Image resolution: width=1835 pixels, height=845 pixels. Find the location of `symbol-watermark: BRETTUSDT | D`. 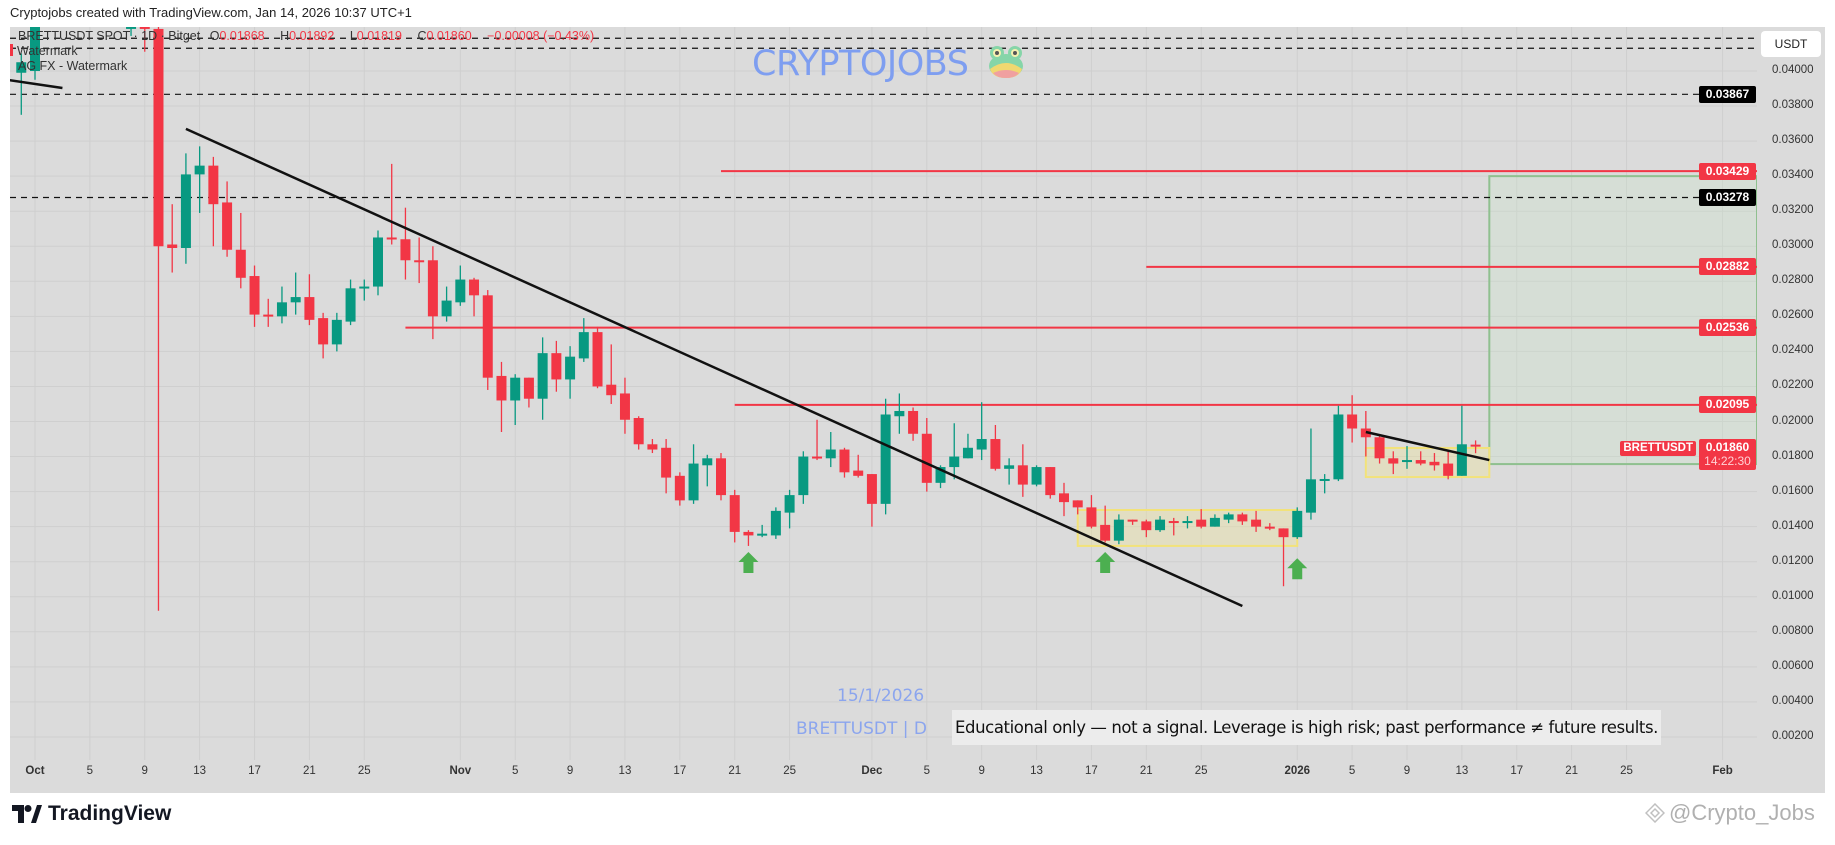

symbol-watermark: BRETTUSDT | D is located at coordinates (862, 729).